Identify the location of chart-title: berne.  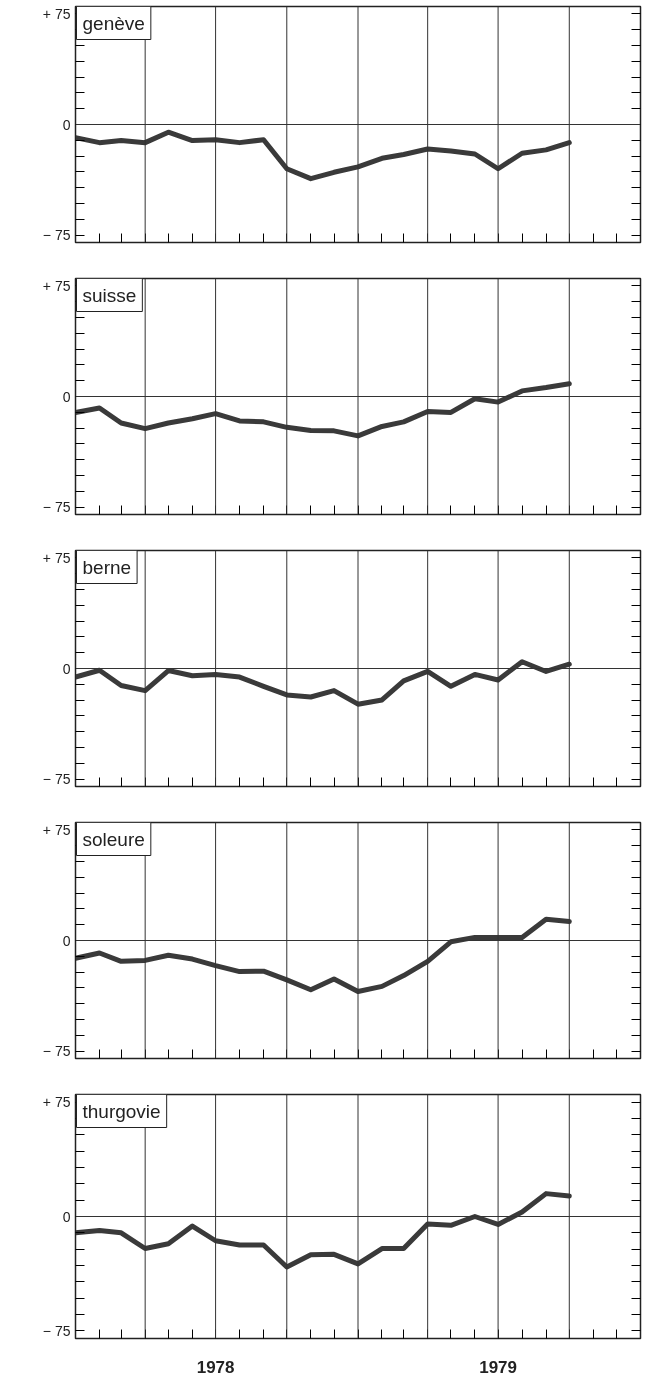
(107, 567).